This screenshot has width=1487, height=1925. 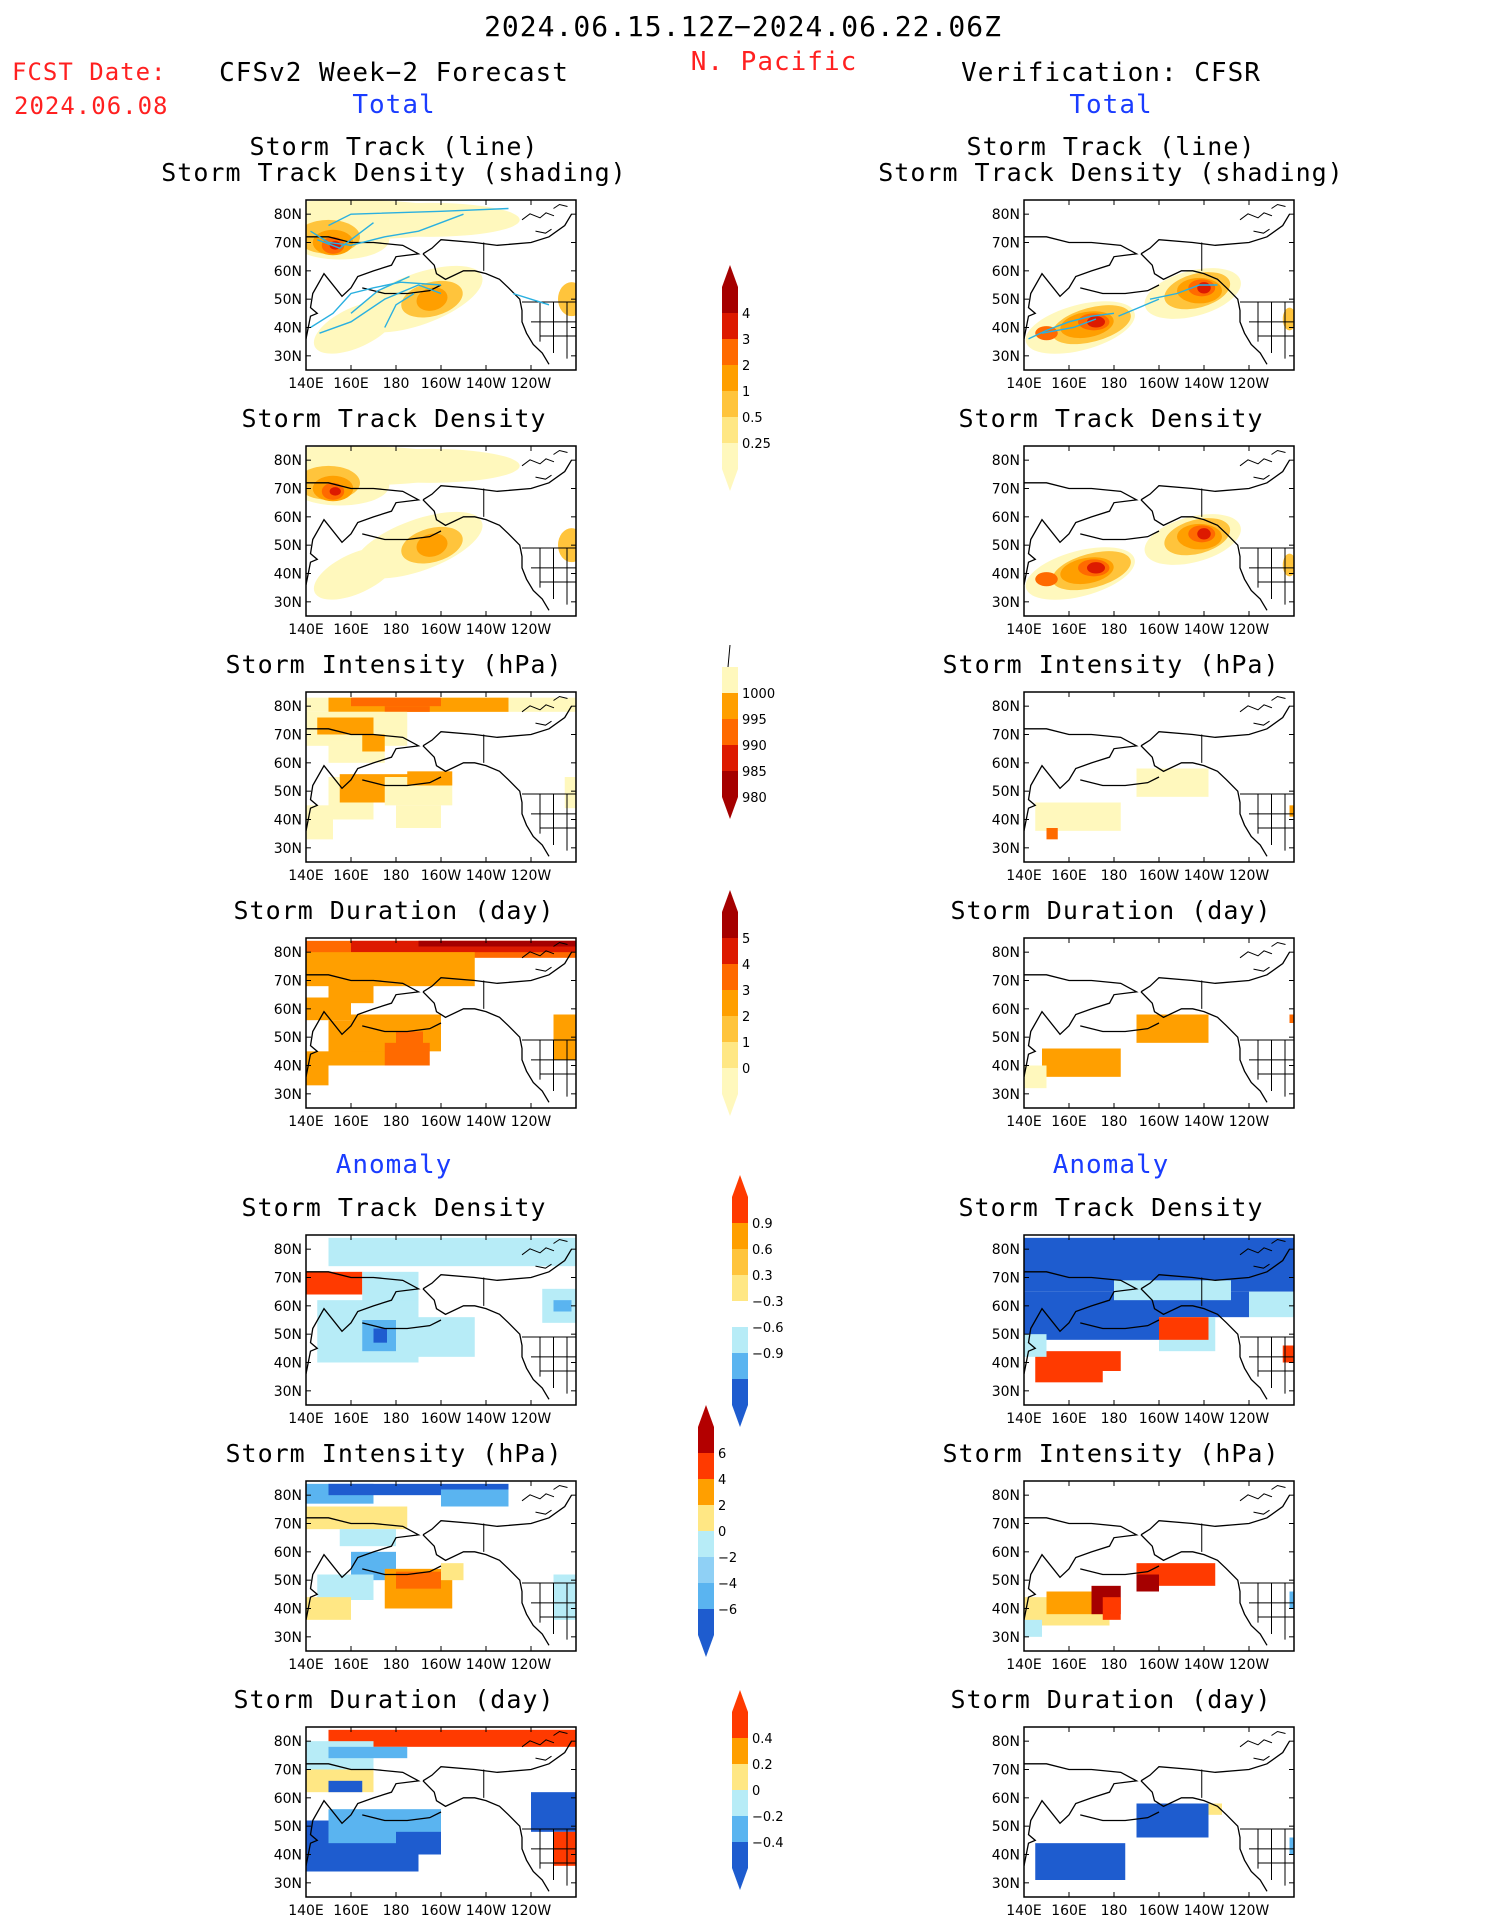 I want to click on colorbar-label: 6, so click(x=722, y=1454).